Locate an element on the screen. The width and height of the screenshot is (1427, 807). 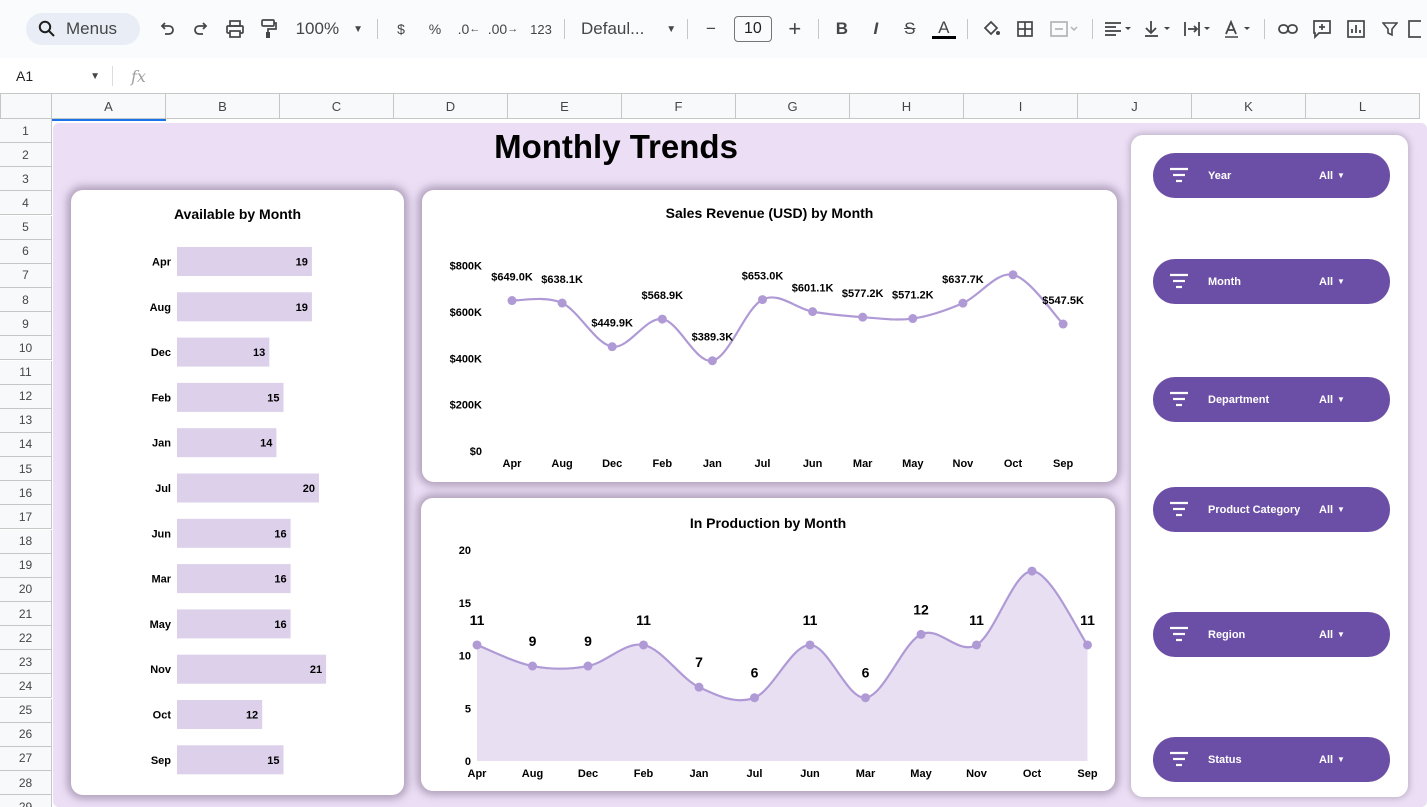
redo-button is located at coordinates (201, 29).